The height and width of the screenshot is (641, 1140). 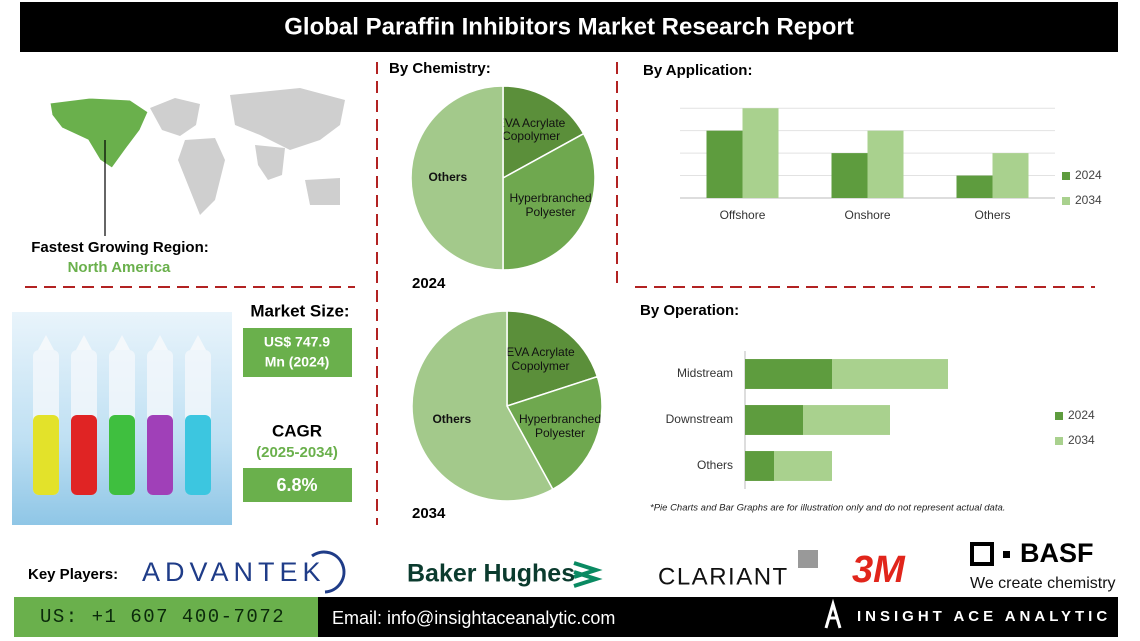 I want to click on company-logo: 3M, so click(x=879, y=570).